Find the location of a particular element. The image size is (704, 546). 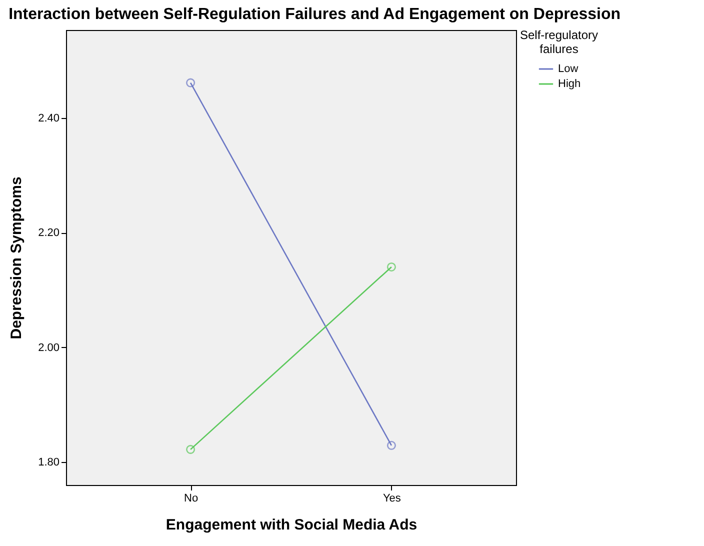

x-axis-title: Engagement with Social Media Ads is located at coordinates (292, 525).